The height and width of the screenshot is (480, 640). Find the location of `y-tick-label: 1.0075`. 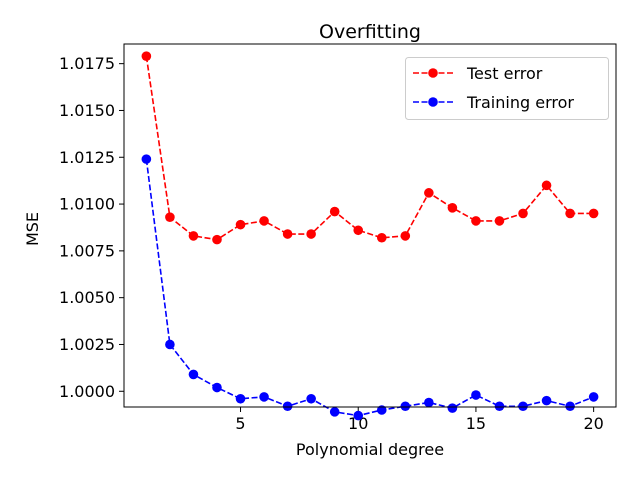

y-tick-label: 1.0075 is located at coordinates (87, 250).